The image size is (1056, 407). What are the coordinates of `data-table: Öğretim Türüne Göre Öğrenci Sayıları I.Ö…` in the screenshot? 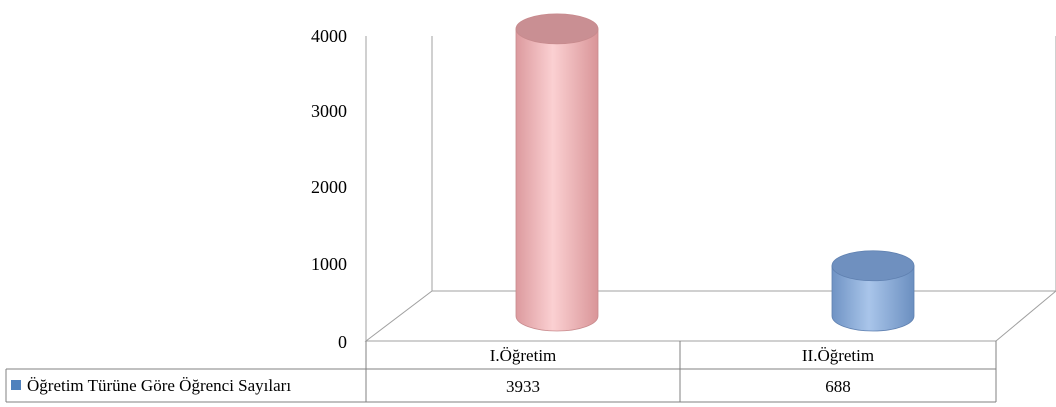 It's located at (501, 372).